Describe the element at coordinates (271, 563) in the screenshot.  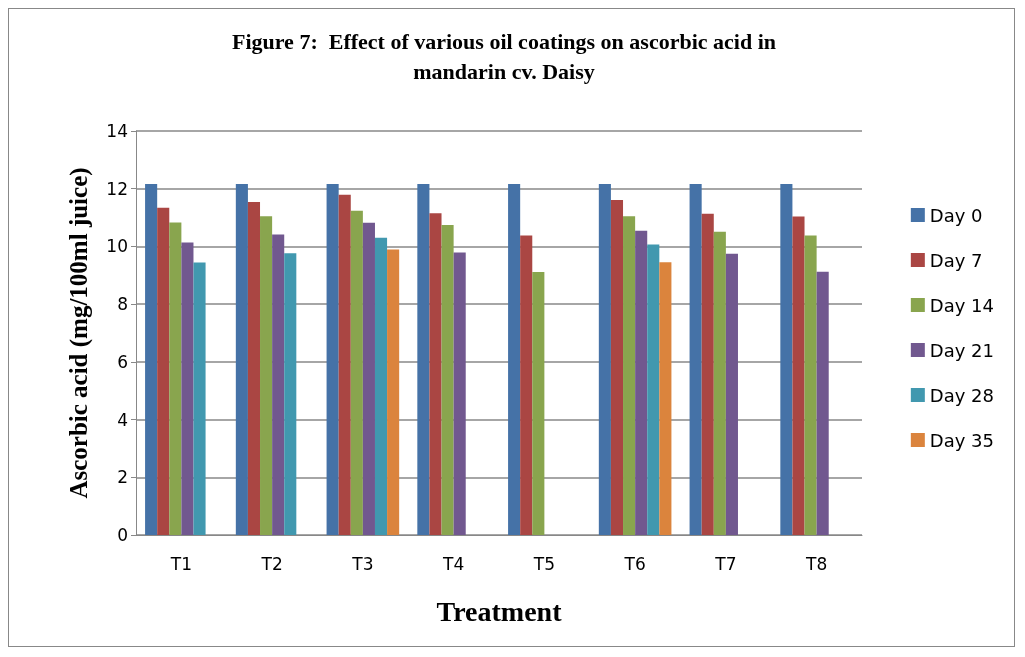
I see `x-tick-label: T2` at that location.